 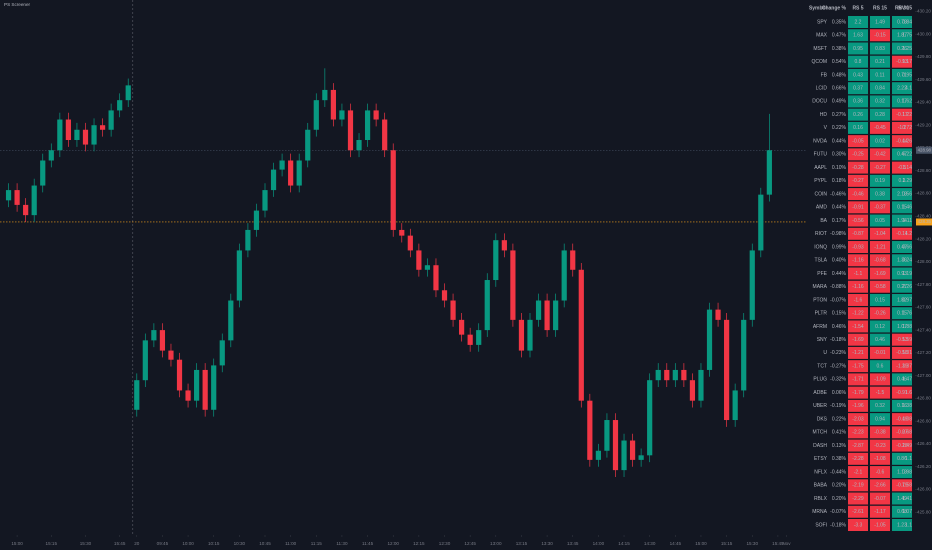 I want to click on symbol: UBER, so click(x=820, y=406).